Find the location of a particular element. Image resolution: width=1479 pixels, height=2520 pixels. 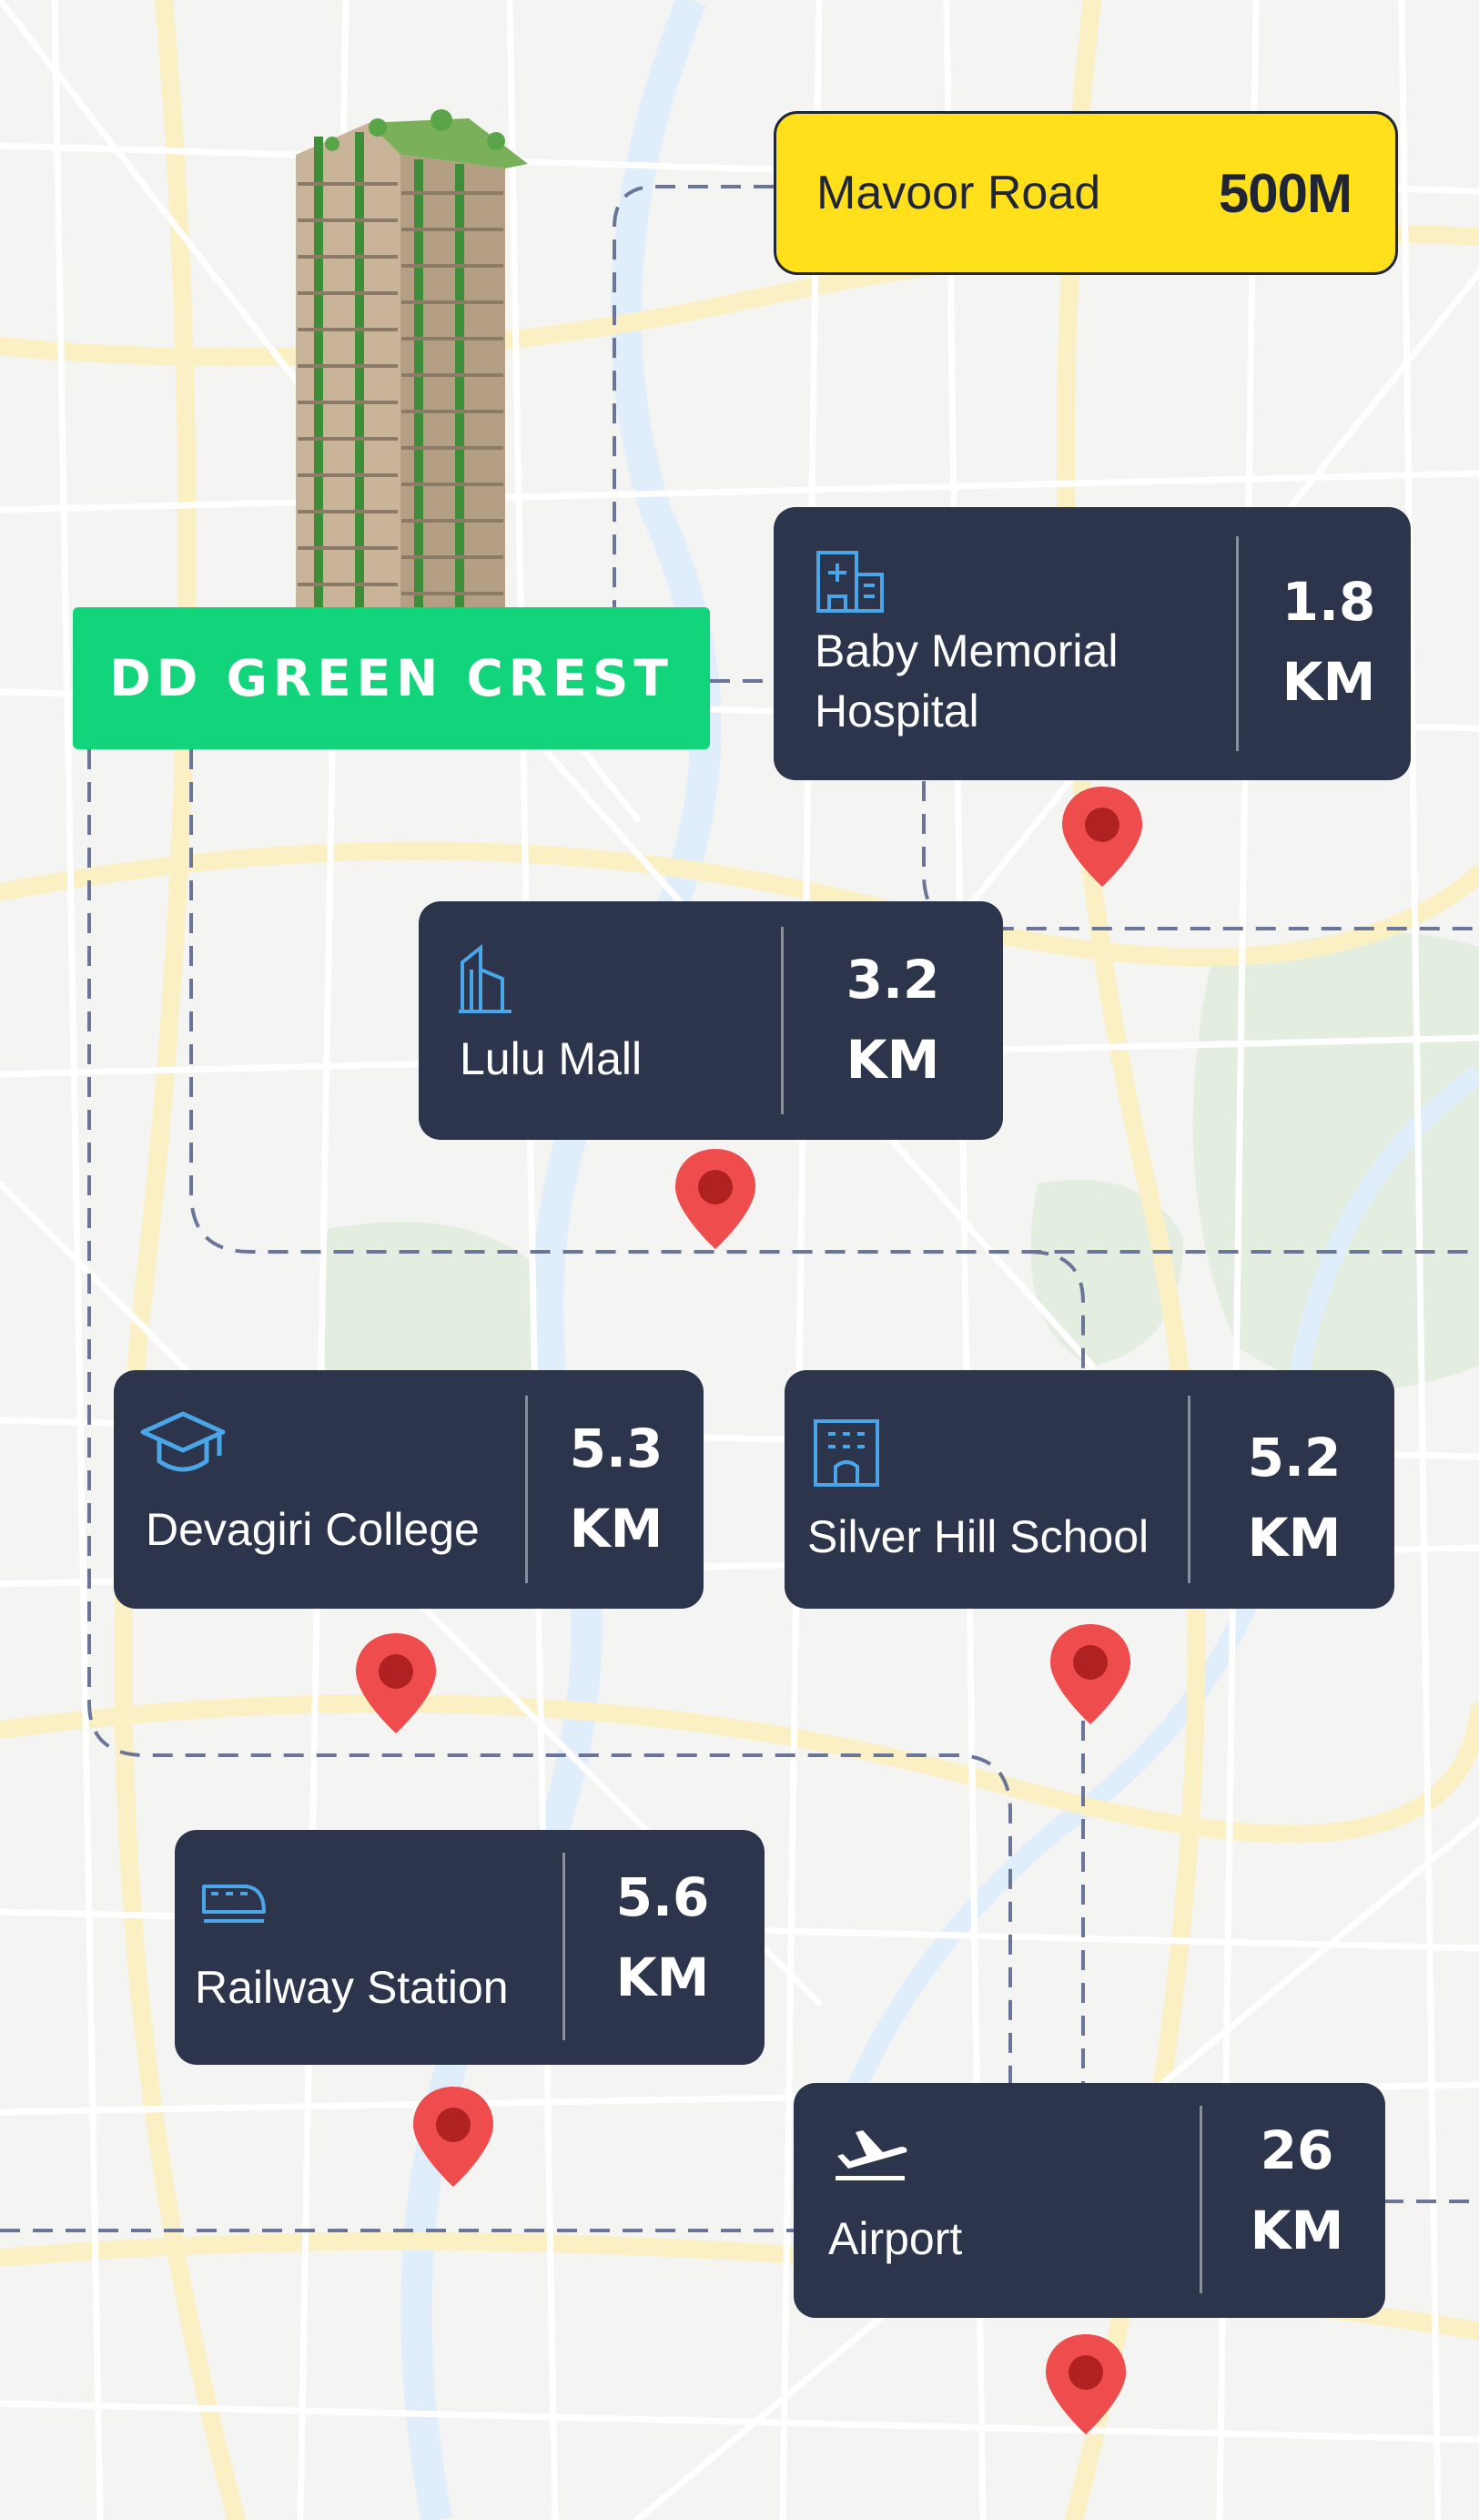

place-distance: 3.2 KM is located at coordinates (893, 1020).